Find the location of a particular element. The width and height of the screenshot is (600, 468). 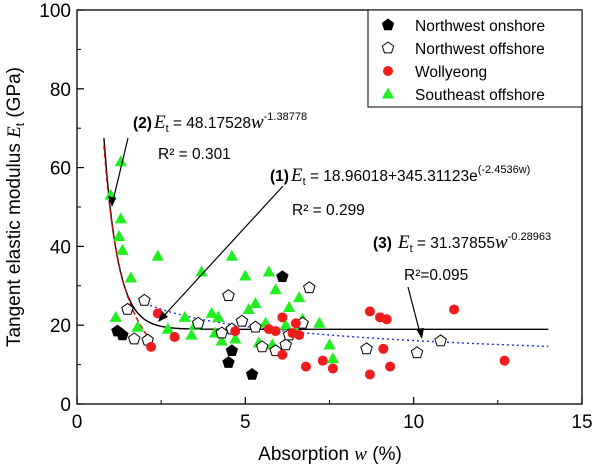

legend-box is located at coordinates (475, 58).